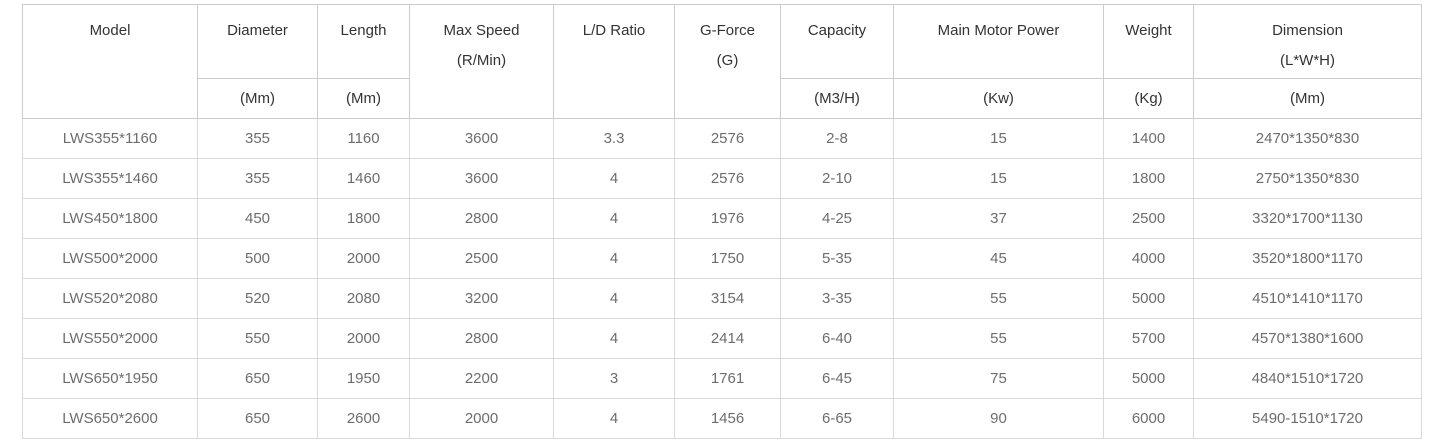  Describe the element at coordinates (257, 298) in the screenshot. I see `cell-diameter: 520` at that location.